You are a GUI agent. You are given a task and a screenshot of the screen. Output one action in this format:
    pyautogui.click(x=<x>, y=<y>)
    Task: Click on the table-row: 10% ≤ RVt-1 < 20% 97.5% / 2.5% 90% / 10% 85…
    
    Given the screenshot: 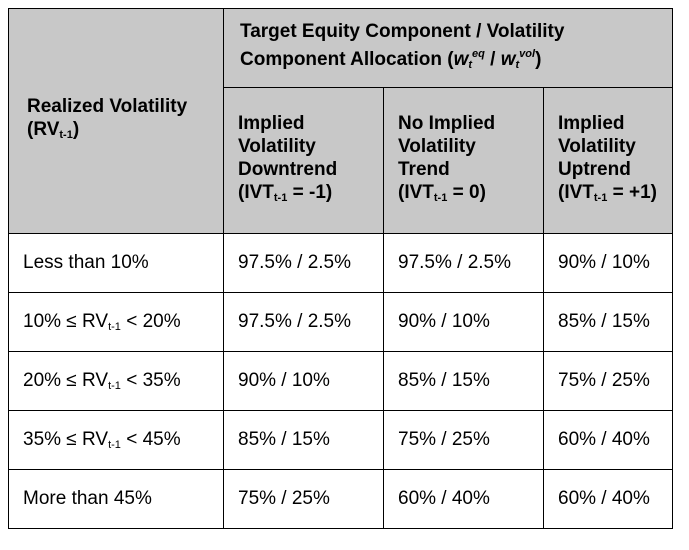 What is the action you would take?
    pyautogui.click(x=340, y=322)
    